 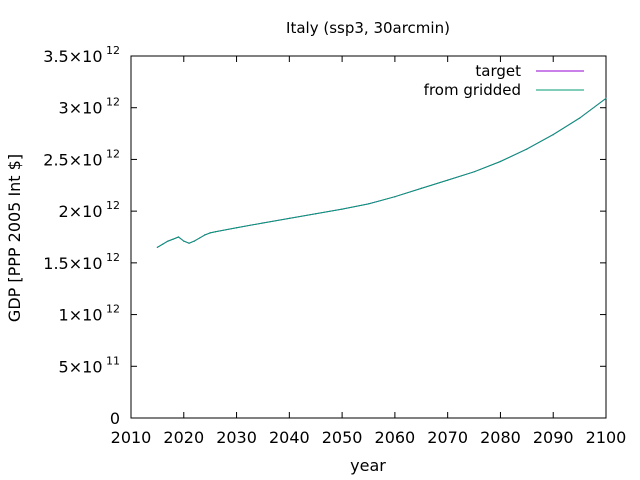 What do you see at coordinates (606, 437) in the screenshot?
I see `x-tick-label: 2100` at bounding box center [606, 437].